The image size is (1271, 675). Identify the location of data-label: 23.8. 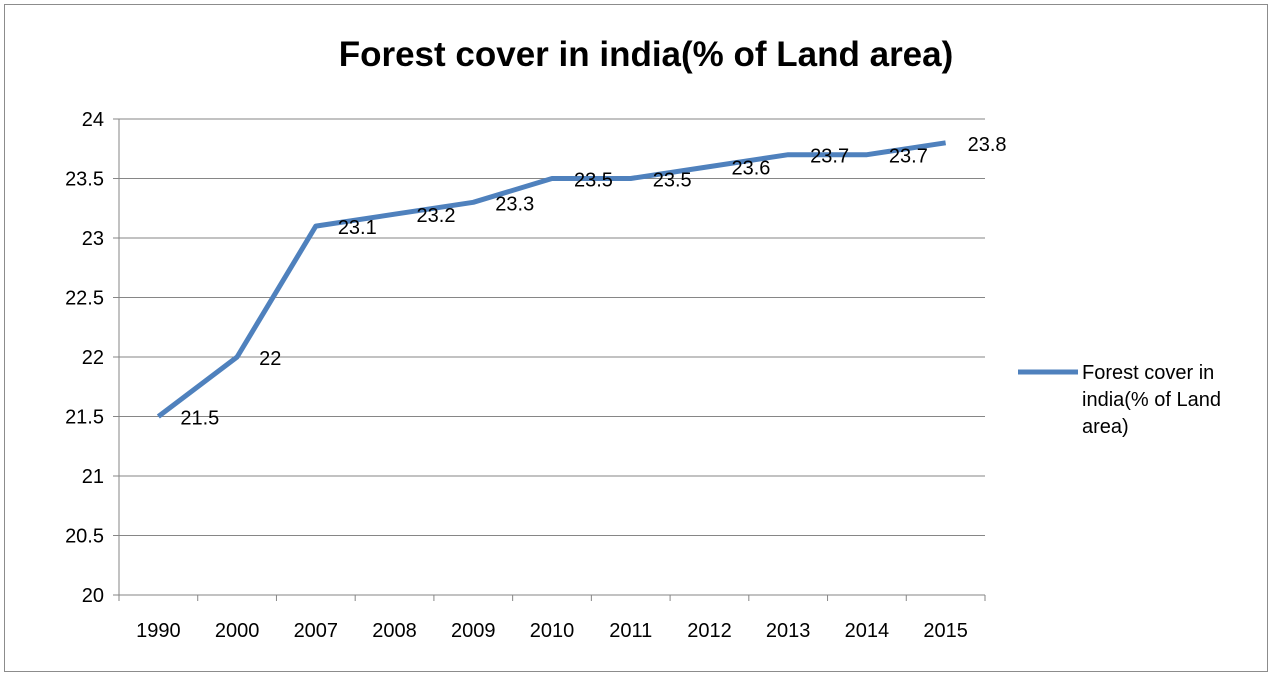
(987, 145).